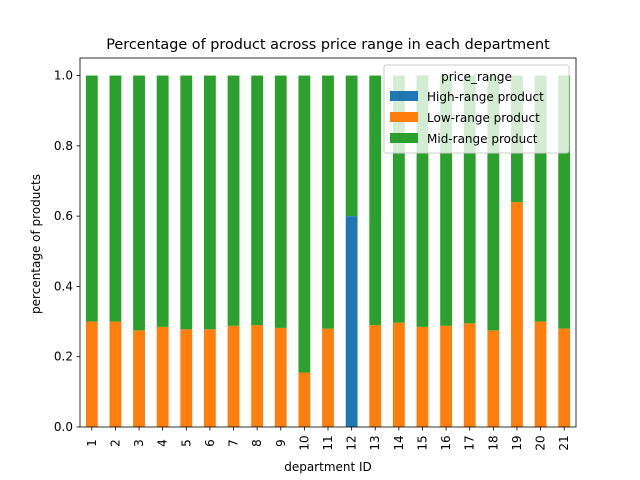 This screenshot has width=640, height=480. What do you see at coordinates (186, 443) in the screenshot?
I see `x-tick-label: 5` at bounding box center [186, 443].